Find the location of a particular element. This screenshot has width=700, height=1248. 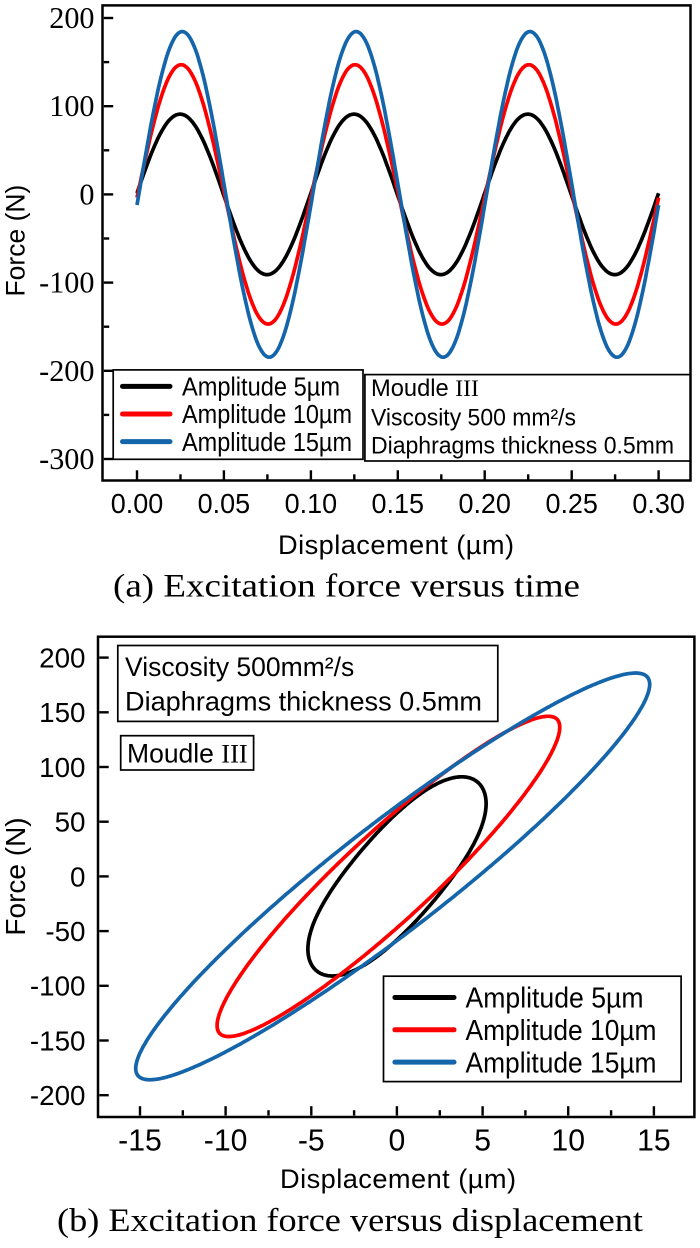

svg-text: 5 is located at coordinates (482, 1141).